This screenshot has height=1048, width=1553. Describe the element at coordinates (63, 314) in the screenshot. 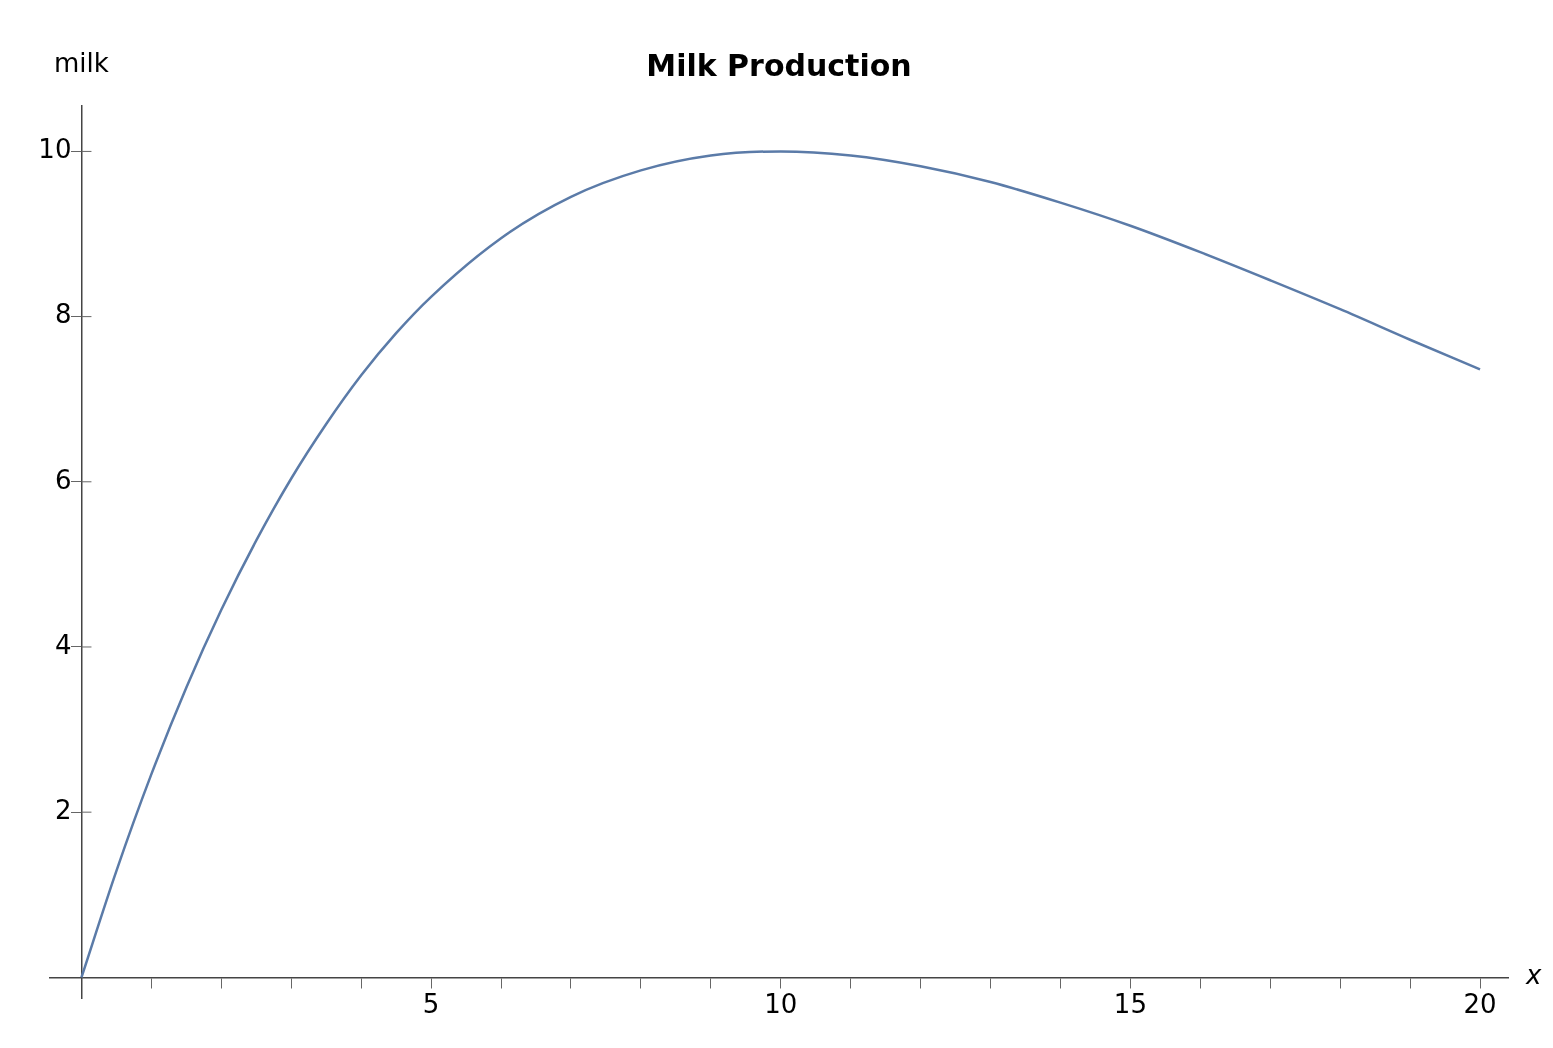

I see `y-tick-label: 8` at that location.